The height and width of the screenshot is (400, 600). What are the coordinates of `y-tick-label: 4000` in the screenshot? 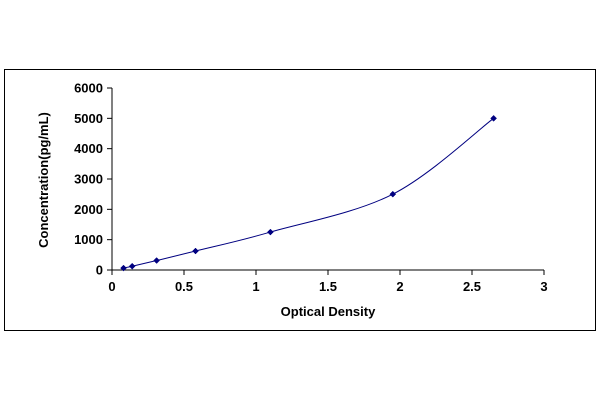 It's located at (88, 148).